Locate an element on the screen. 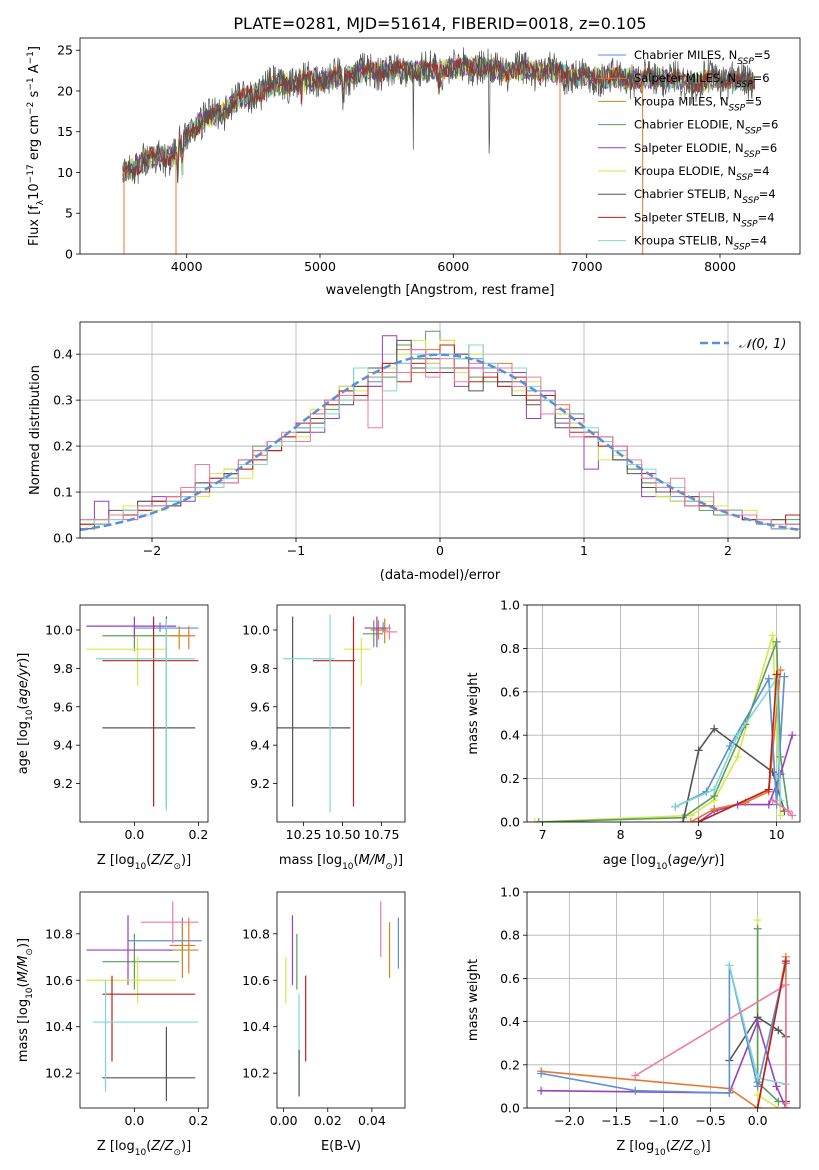 This screenshot has height=1170, width=819. x-tick-label: 8000 is located at coordinates (720, 266).